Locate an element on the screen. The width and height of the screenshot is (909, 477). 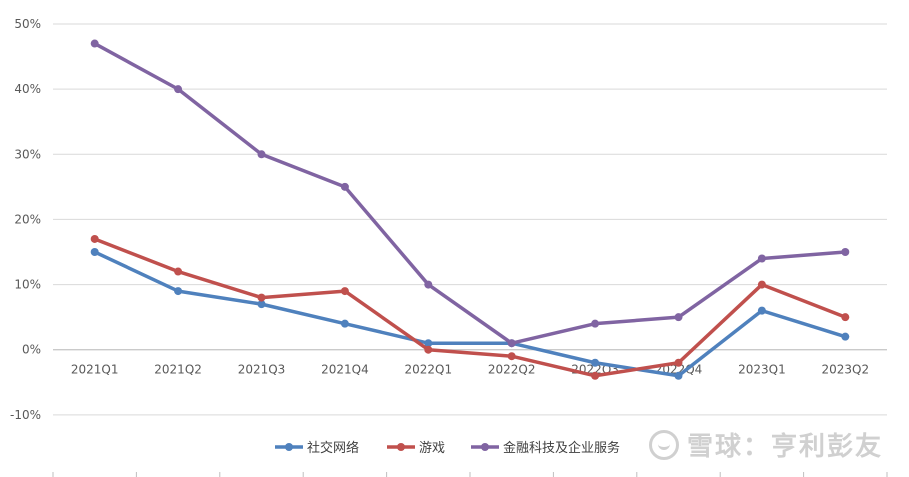
x-tick-label: 2023Q2 is located at coordinates (845, 370).